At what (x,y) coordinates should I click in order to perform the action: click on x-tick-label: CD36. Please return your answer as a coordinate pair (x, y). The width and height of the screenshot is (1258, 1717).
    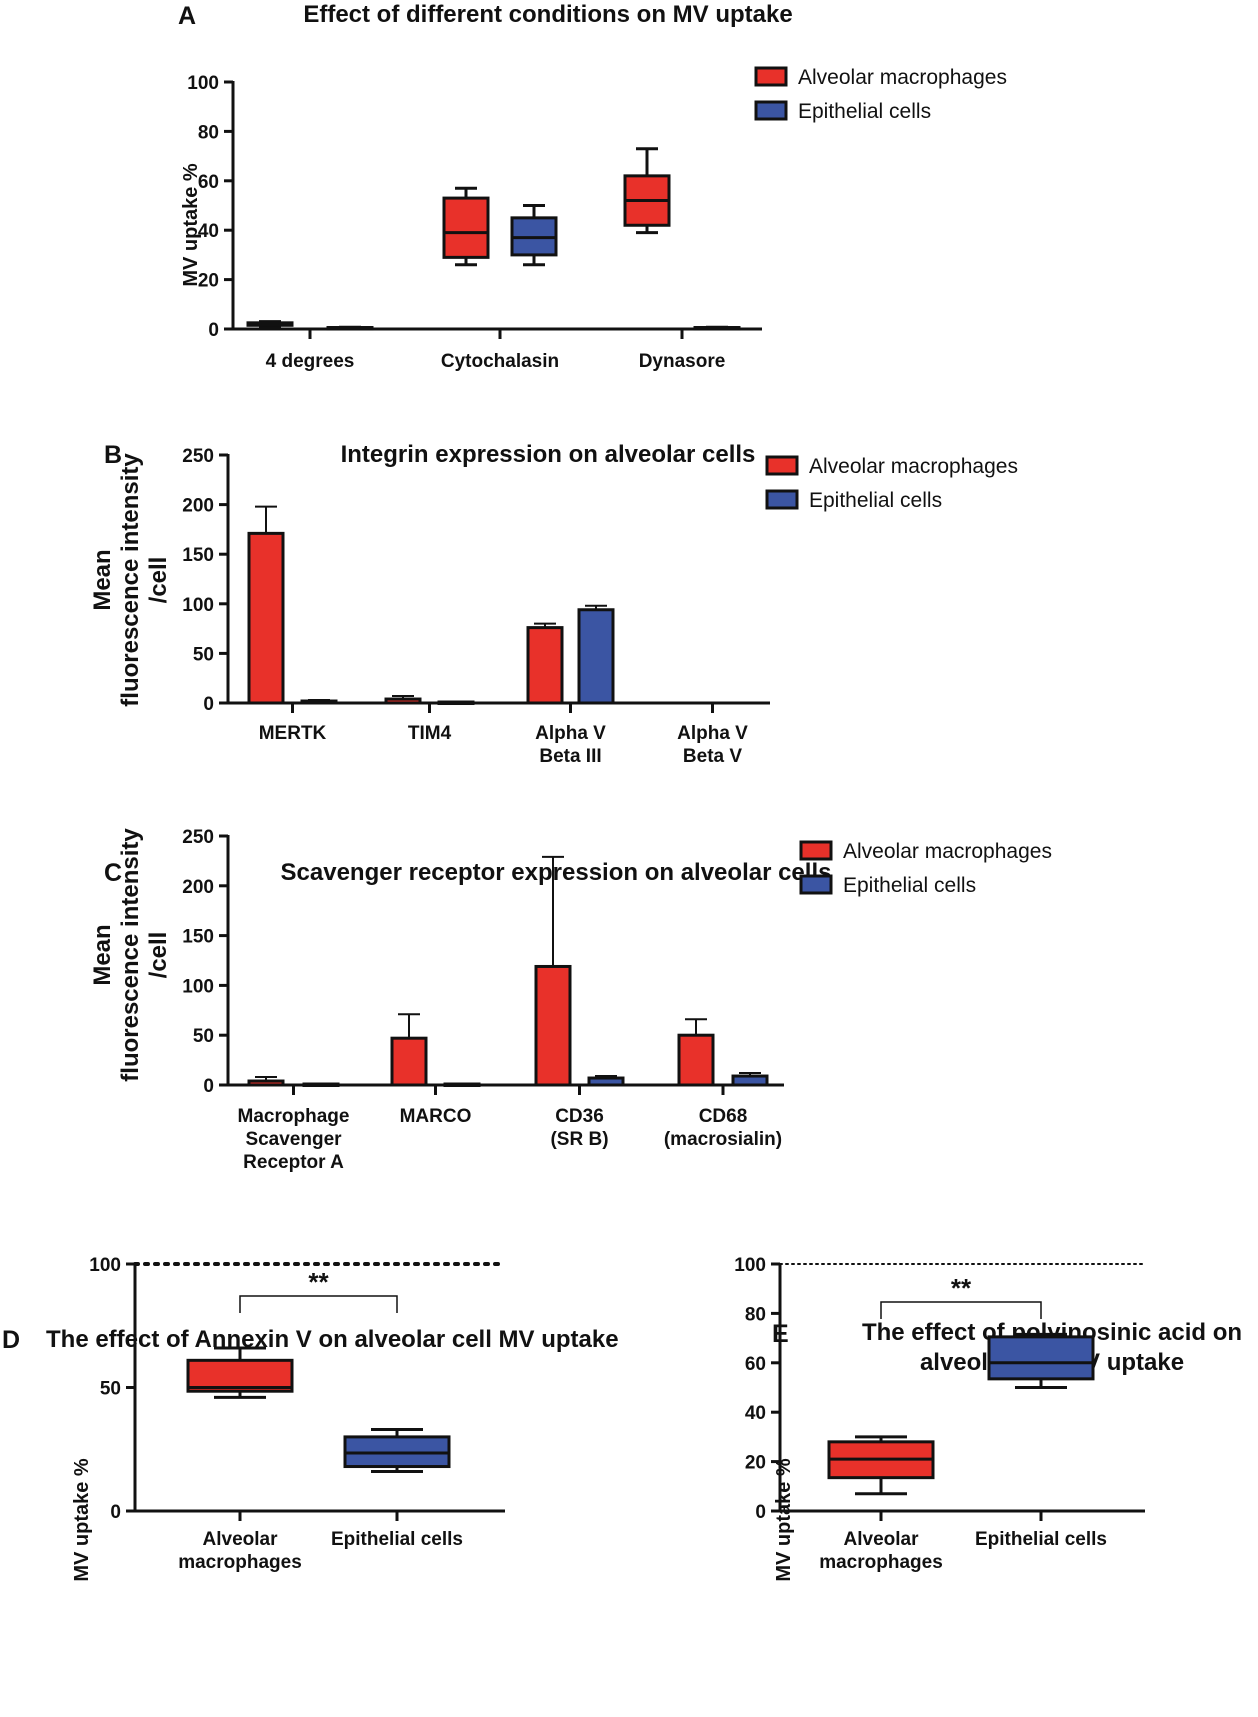
    Looking at the image, I should click on (579, 1116).